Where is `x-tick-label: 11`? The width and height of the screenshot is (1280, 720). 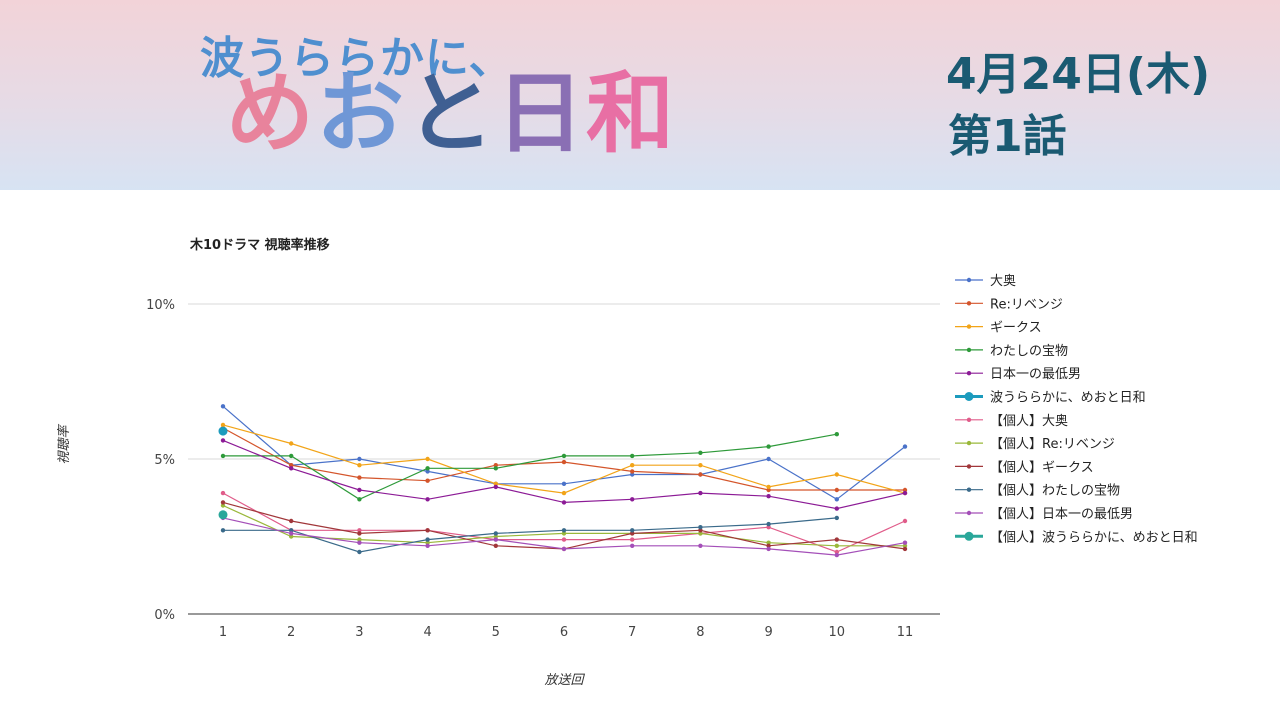 x-tick-label: 11 is located at coordinates (905, 632).